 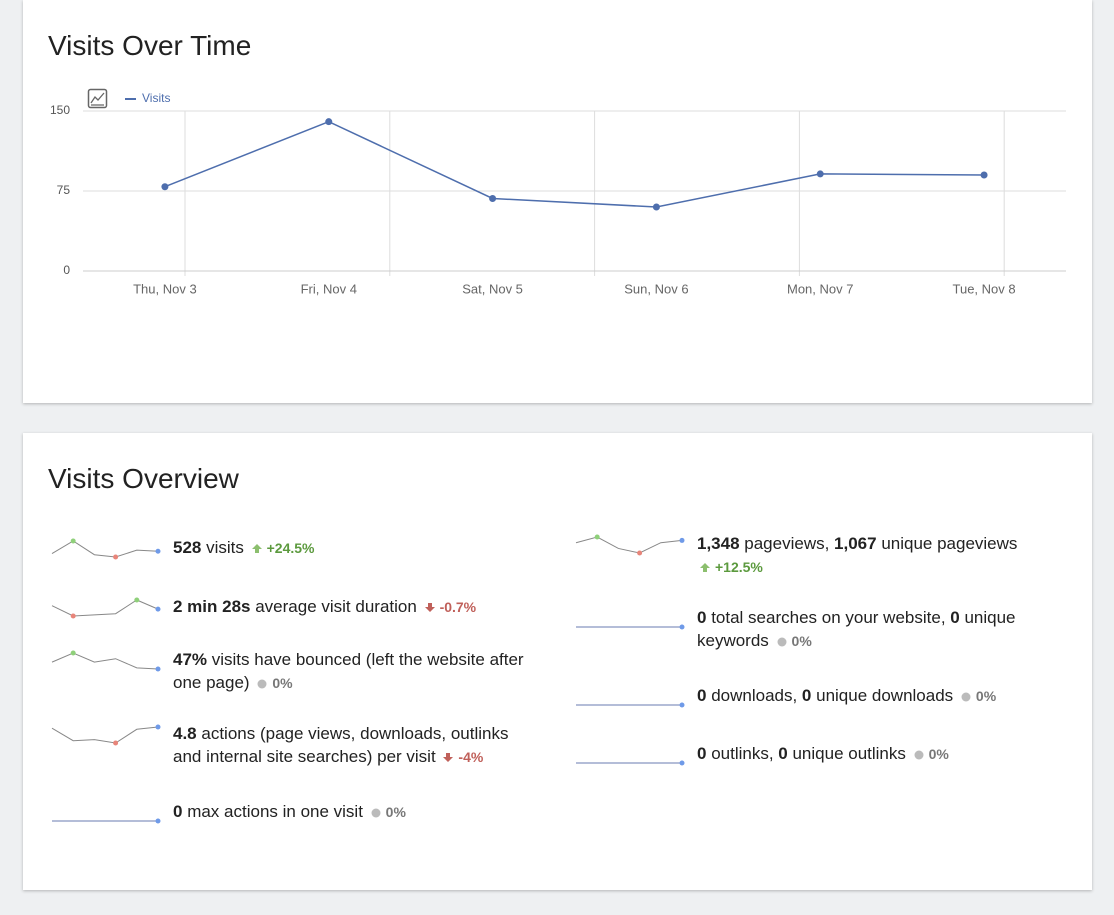 I want to click on y-tick-label: 75, so click(x=64, y=190).